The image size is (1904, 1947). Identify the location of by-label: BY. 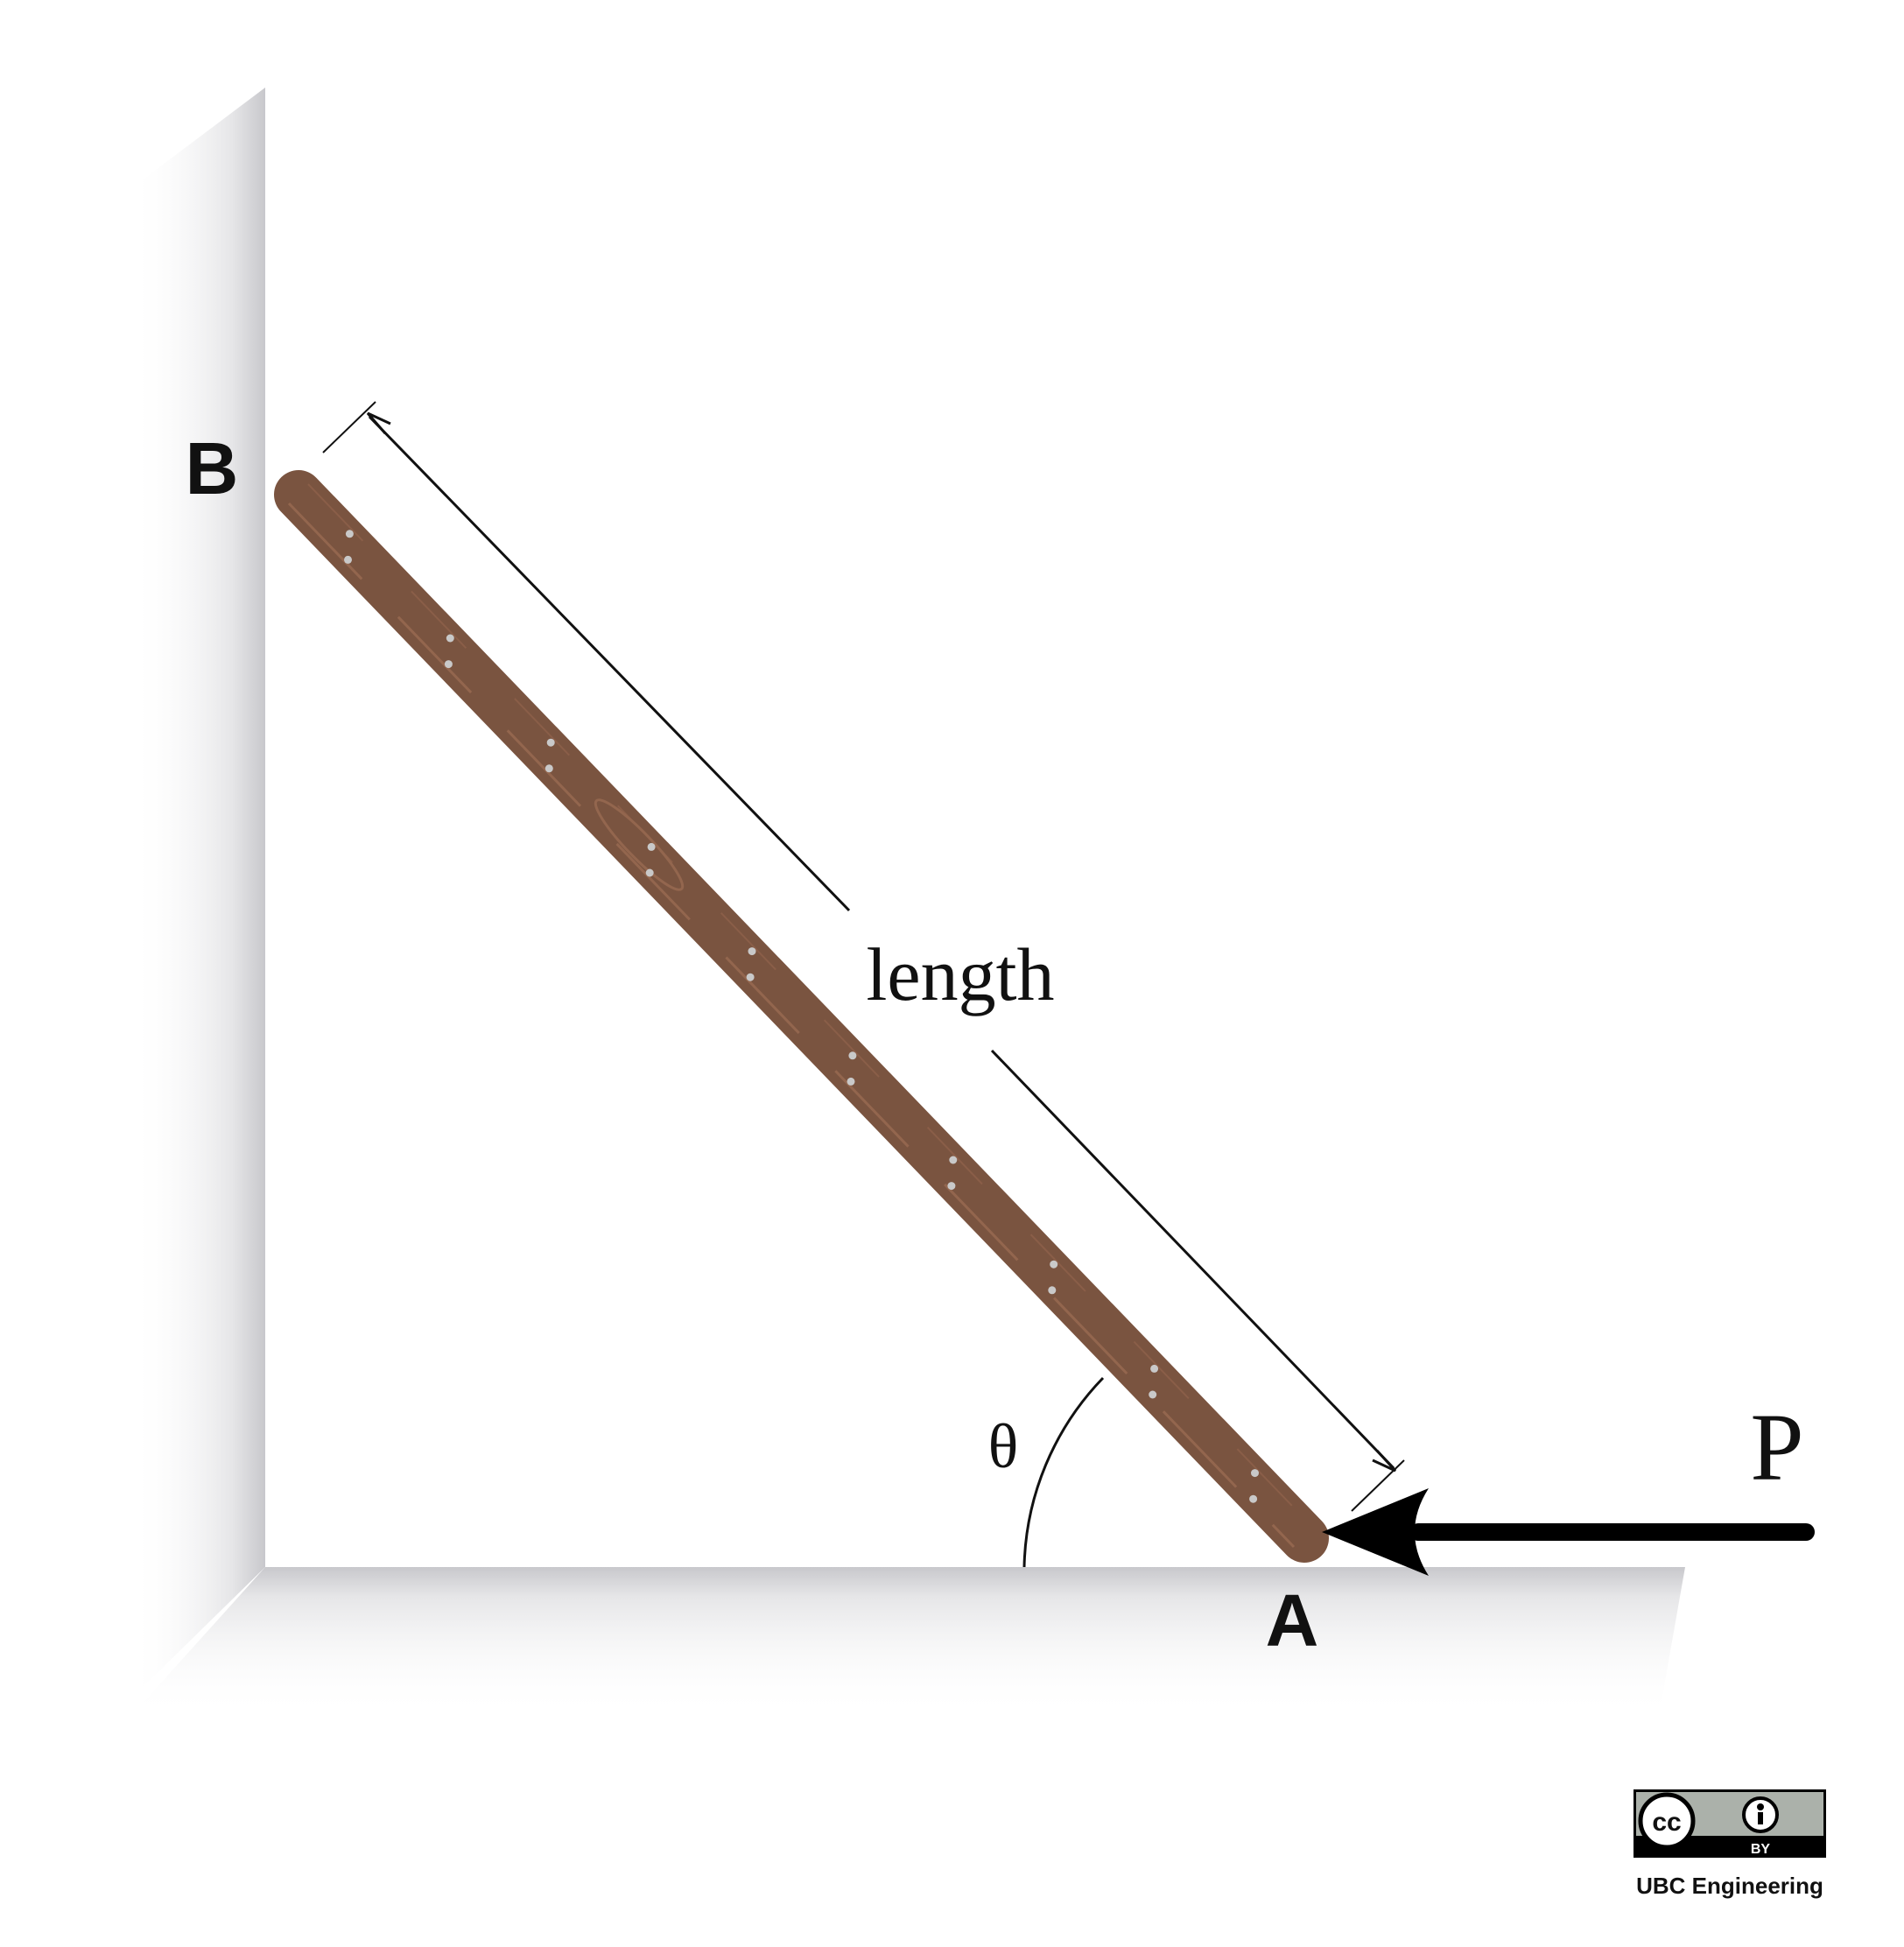
(1761, 1850).